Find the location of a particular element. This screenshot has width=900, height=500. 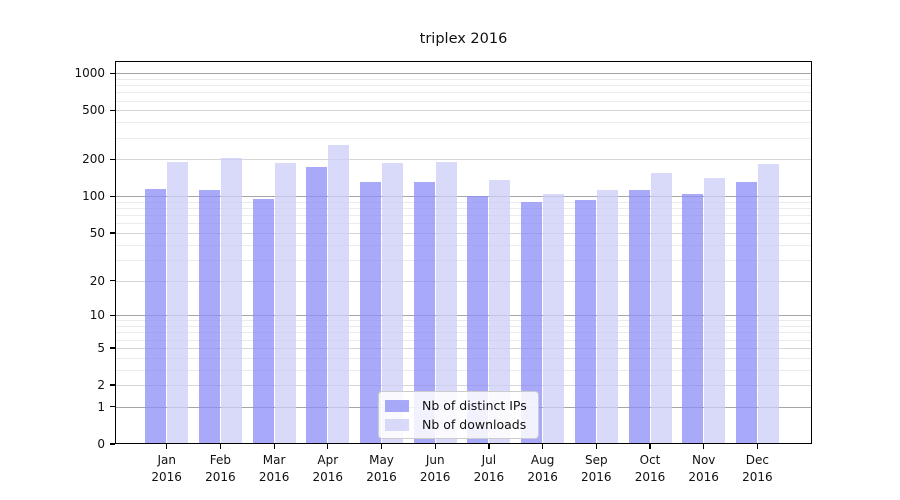

x-tick-label-line: Dec is located at coordinates (757, 460).